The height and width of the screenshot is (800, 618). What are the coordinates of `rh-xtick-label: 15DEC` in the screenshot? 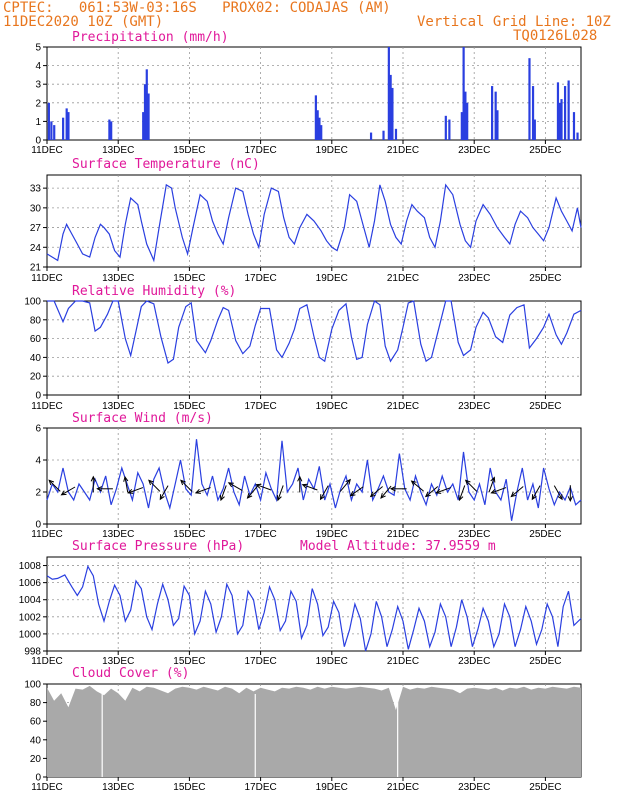 It's located at (189, 406).